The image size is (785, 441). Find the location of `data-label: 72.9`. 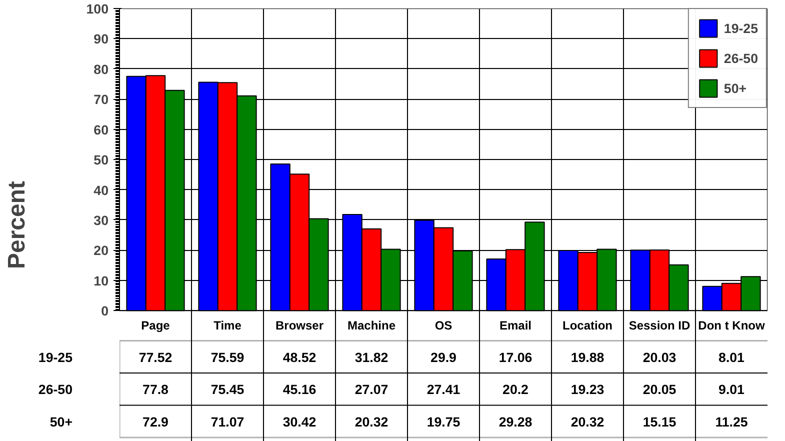

data-label: 72.9 is located at coordinates (155, 422).